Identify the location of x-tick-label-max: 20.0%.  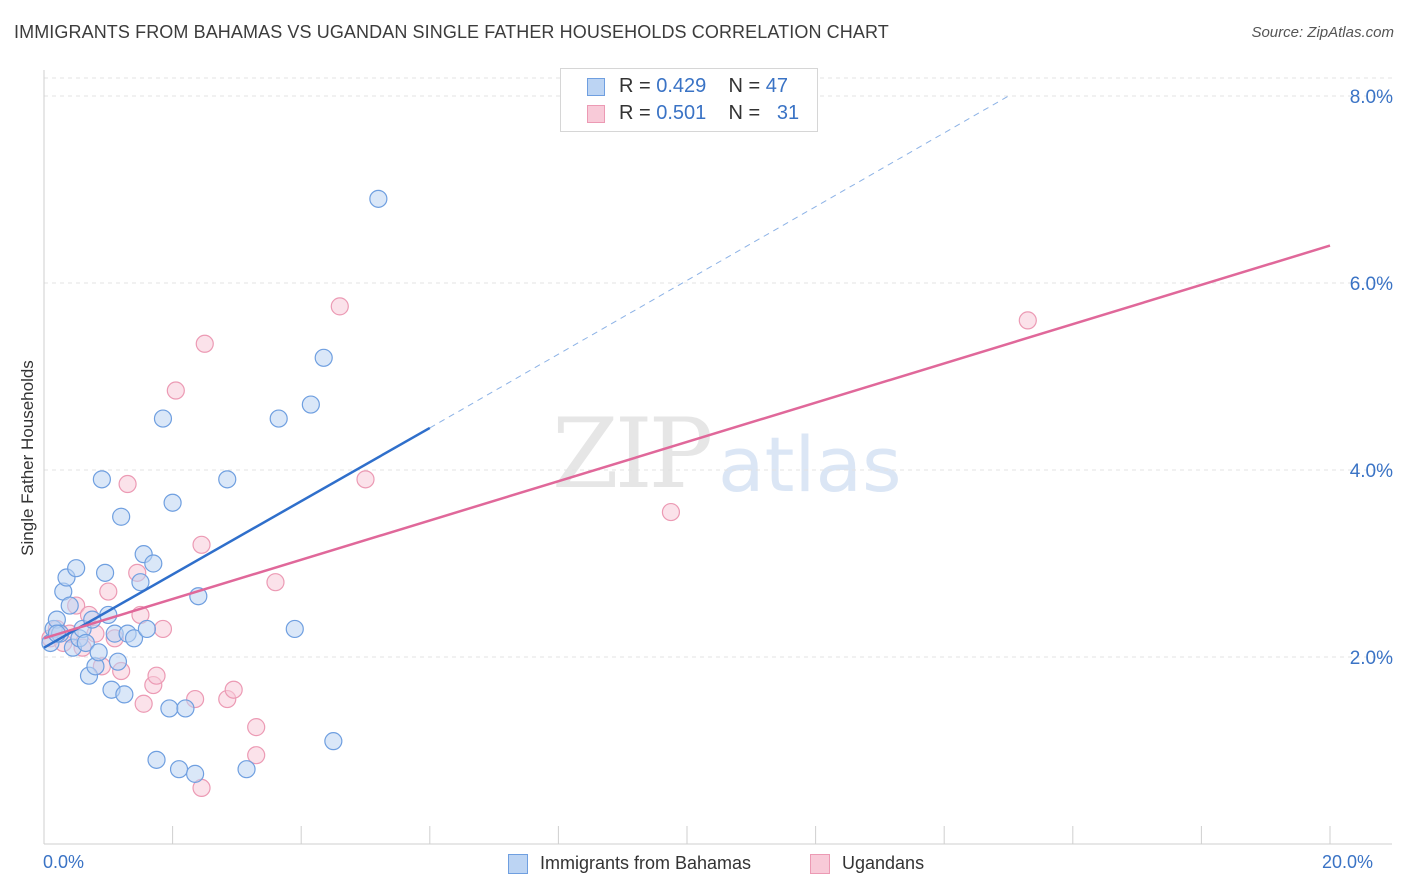
(1348, 862).